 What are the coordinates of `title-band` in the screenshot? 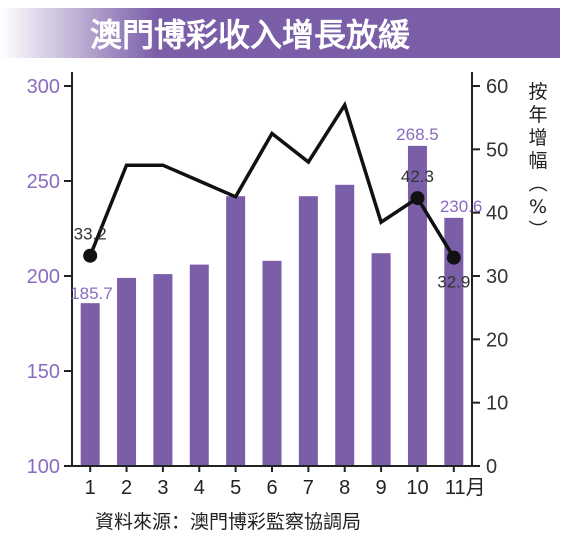 It's located at (280, 33).